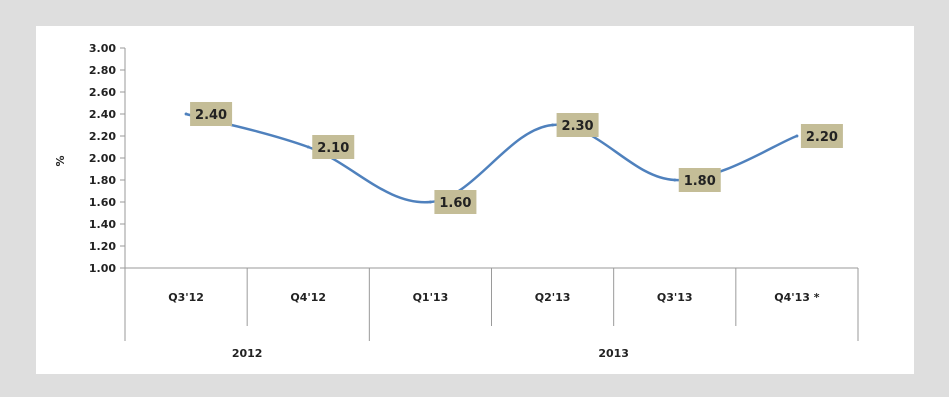 This screenshot has height=397, width=949. I want to click on x-tick-label: Q3'13, so click(675, 297).